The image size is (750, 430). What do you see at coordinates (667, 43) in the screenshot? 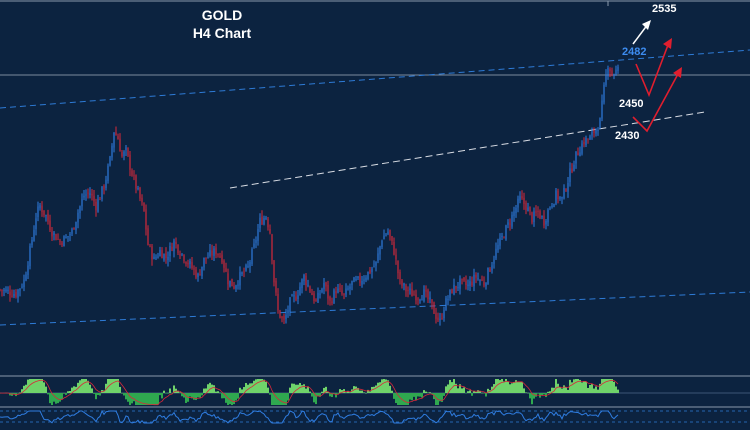
I see `red-arrow-head-1-icon` at bounding box center [667, 43].